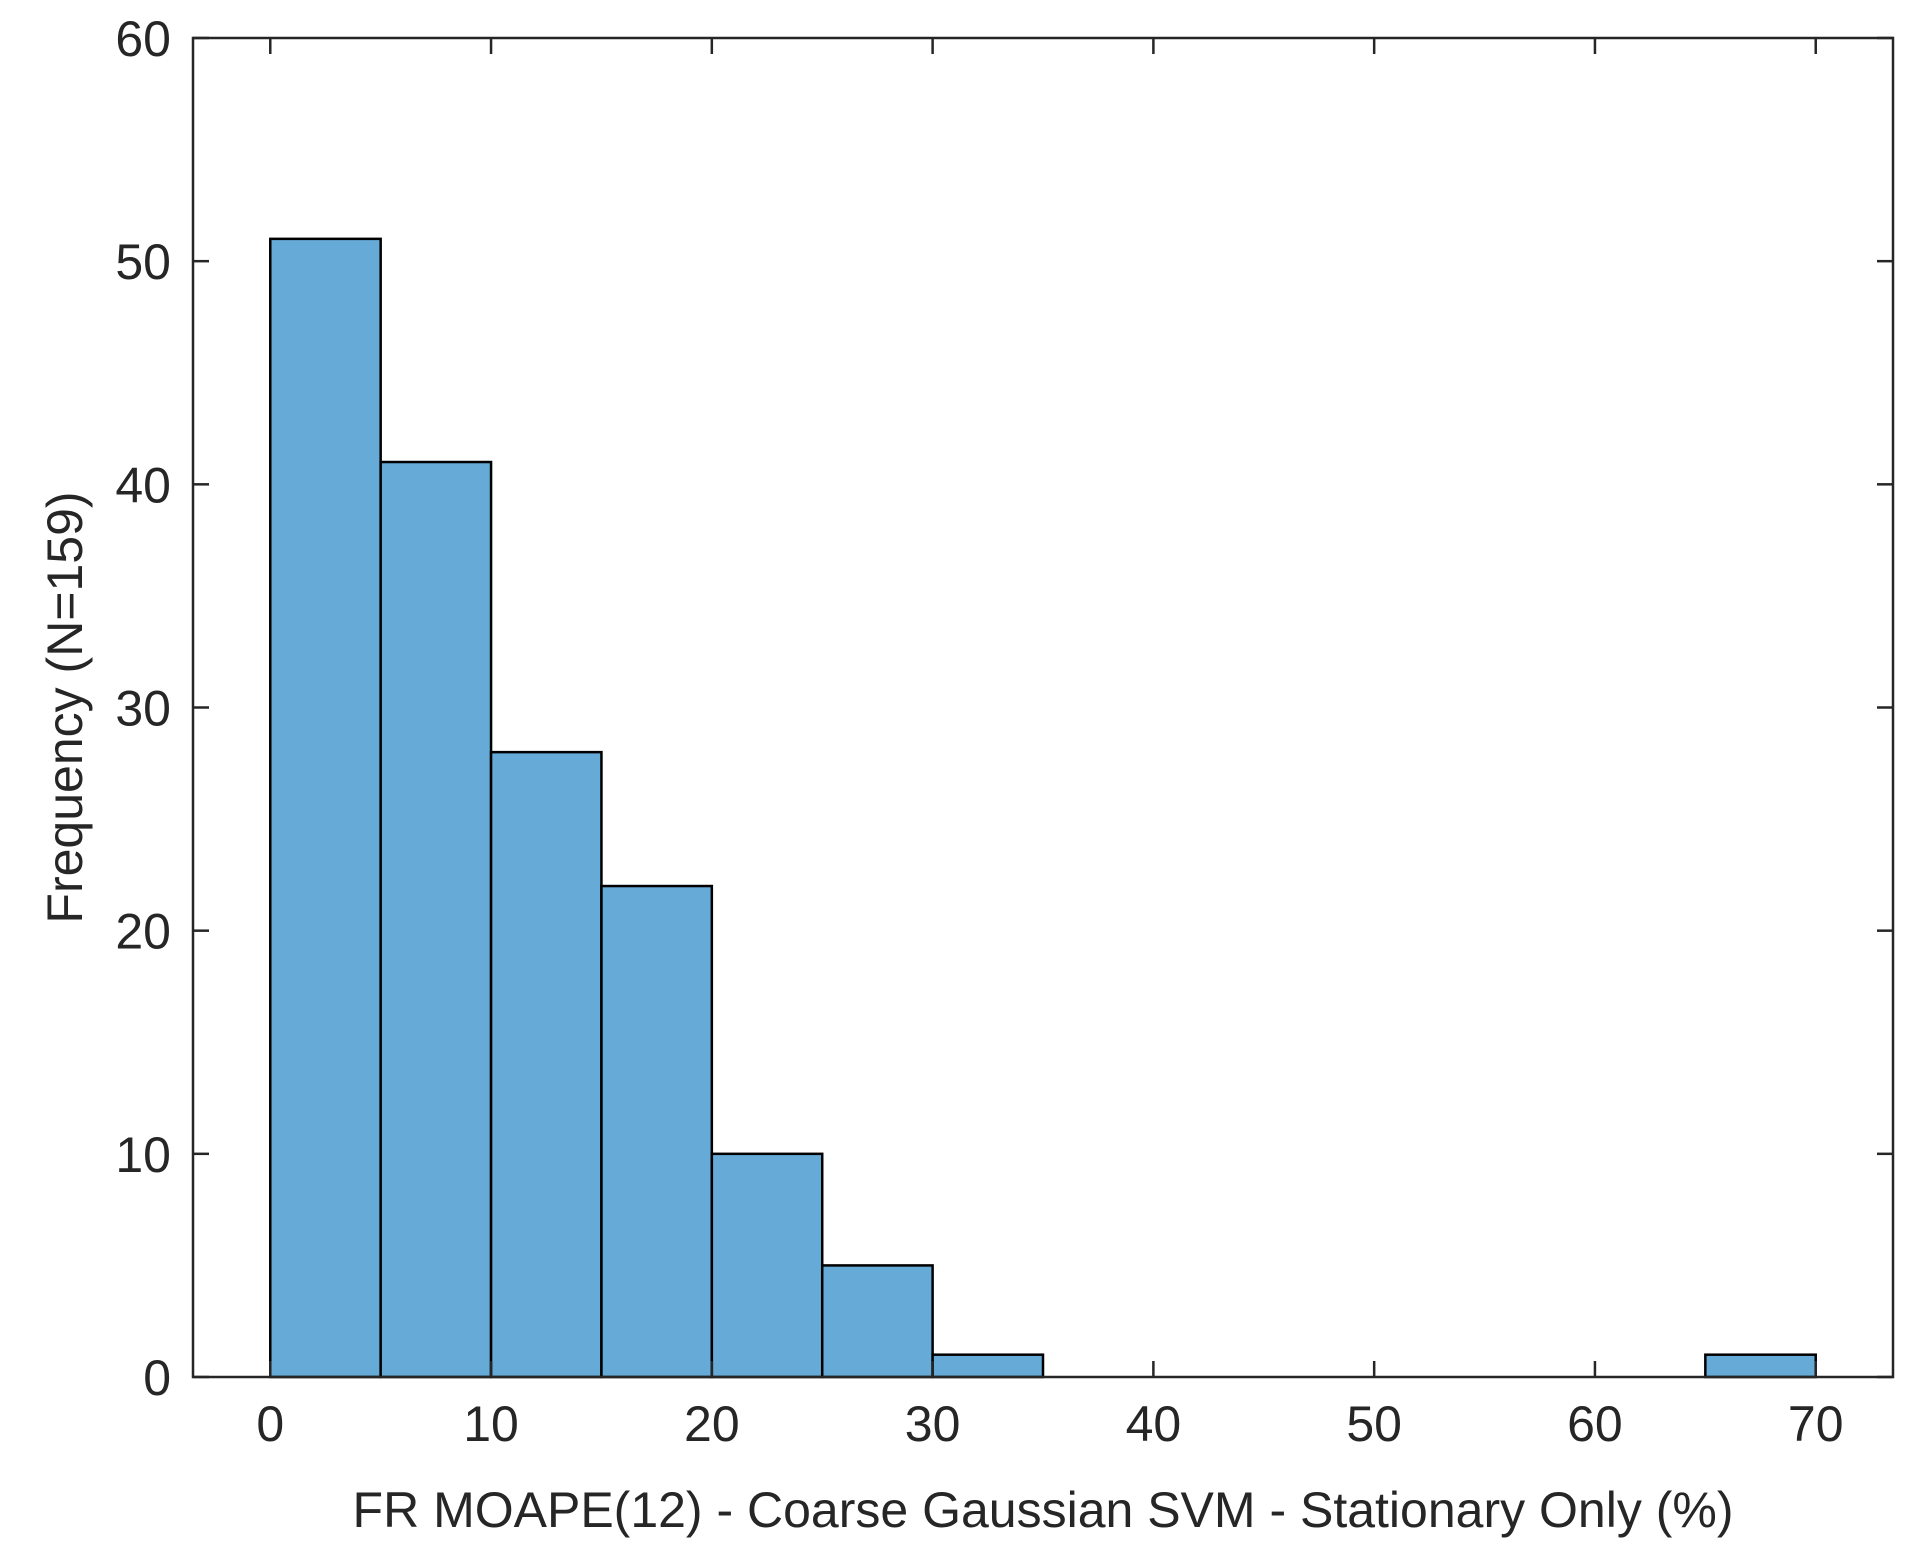  Describe the element at coordinates (143, 262) in the screenshot. I see `y-tick-label: 50` at that location.